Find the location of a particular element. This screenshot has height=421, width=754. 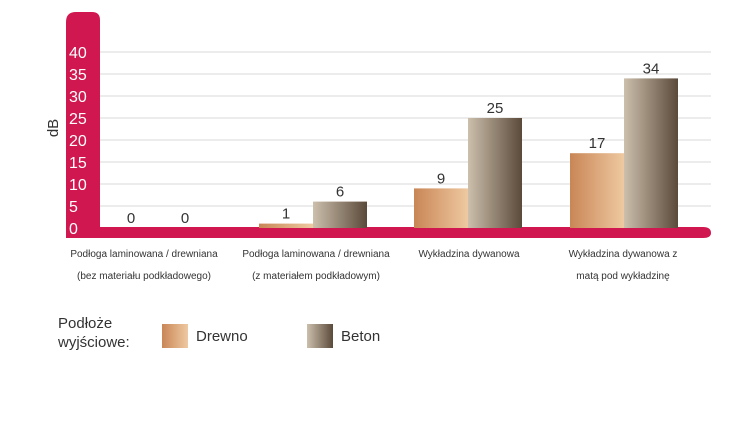

legend-title-line-1: Podłoże is located at coordinates (85, 323).